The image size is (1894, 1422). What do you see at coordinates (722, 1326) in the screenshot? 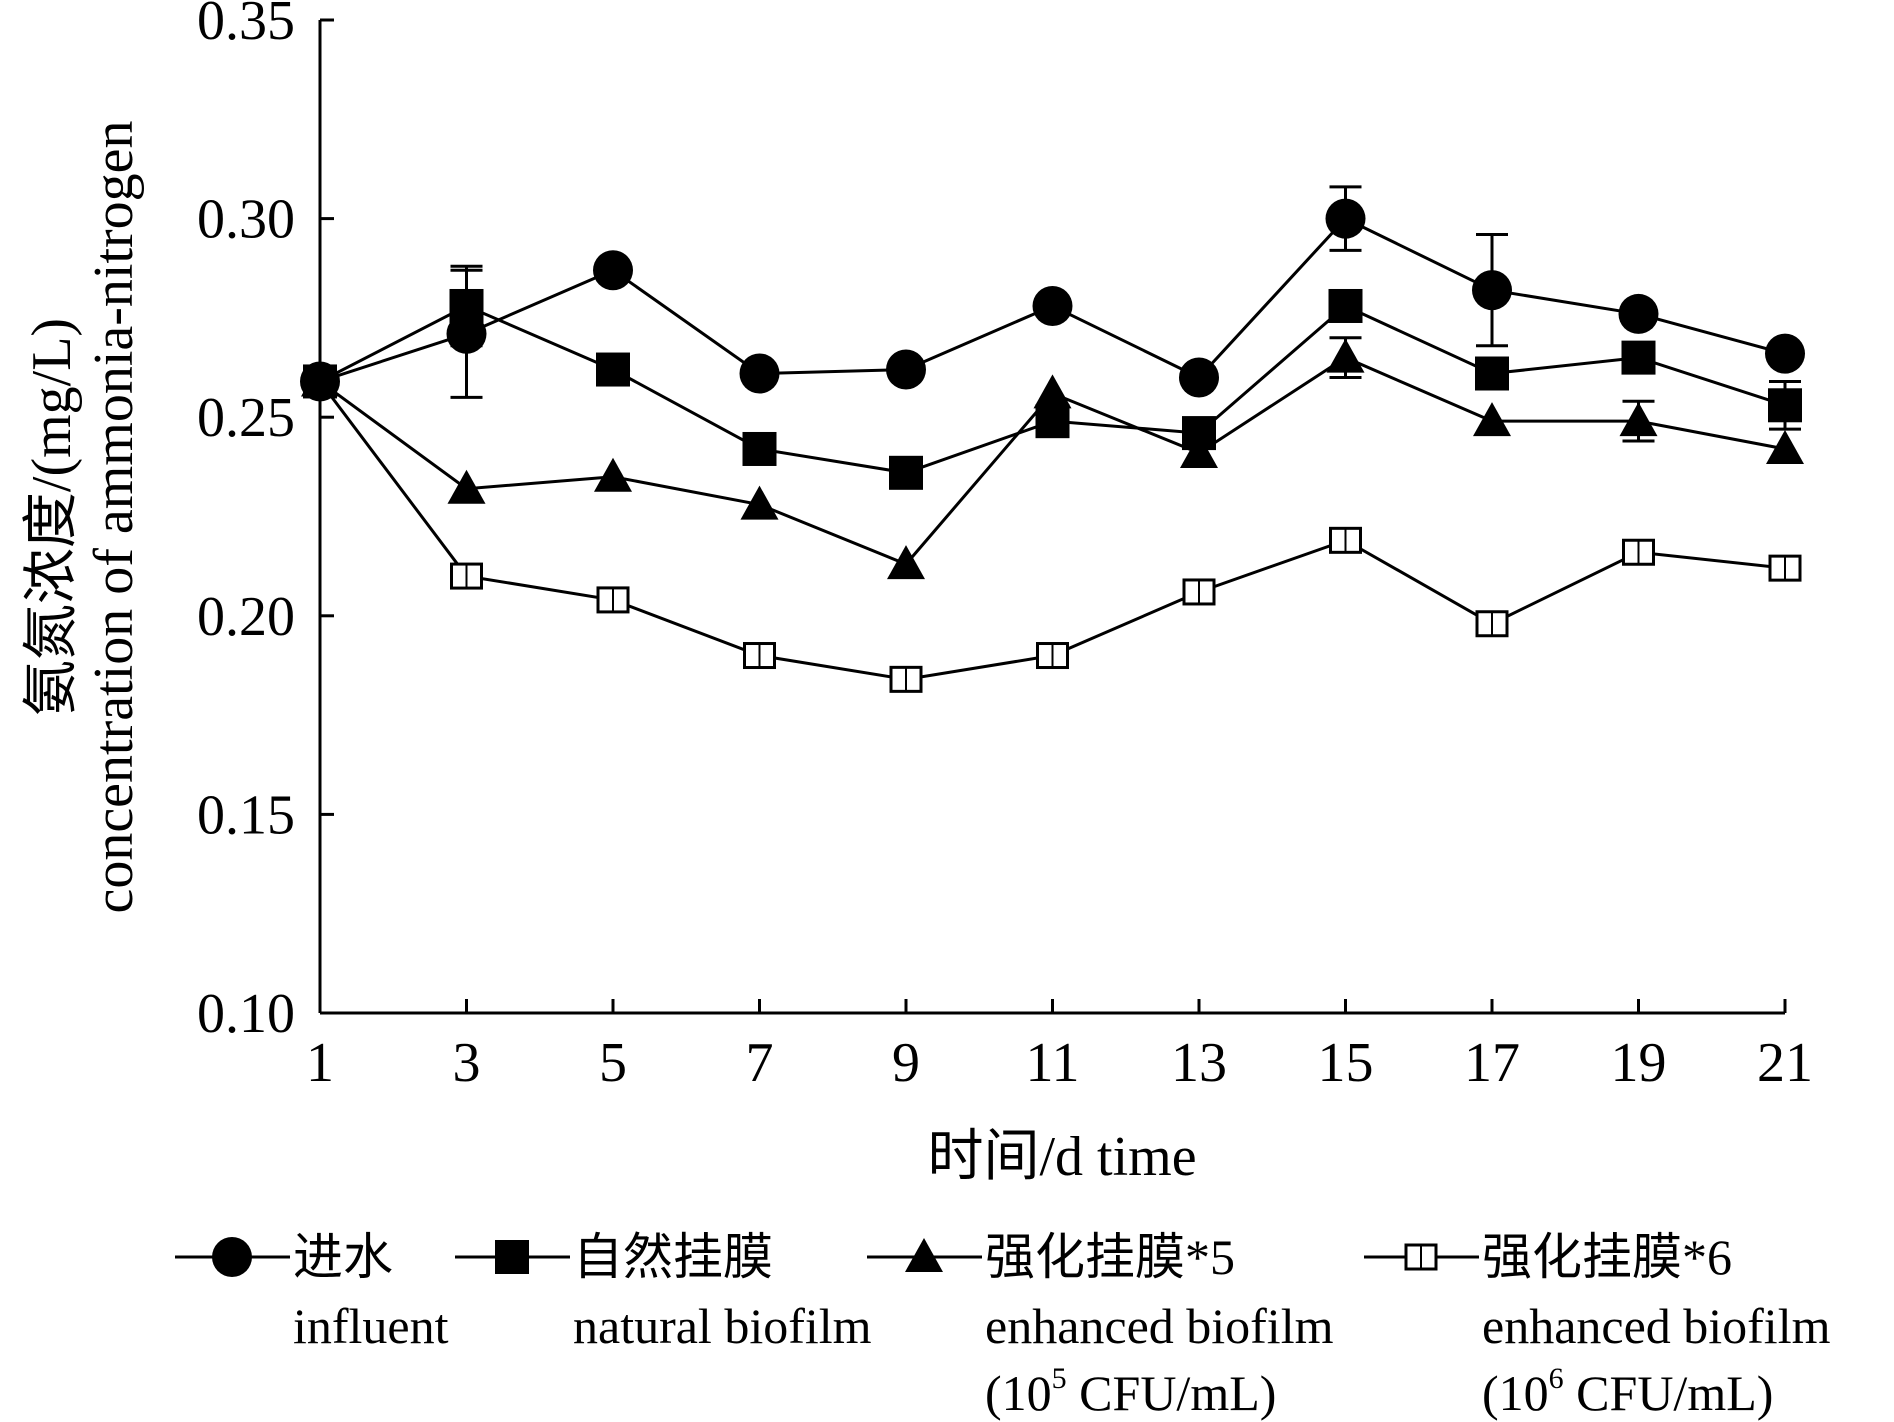
I see `legend-label-en: natural biofilm` at bounding box center [722, 1326].